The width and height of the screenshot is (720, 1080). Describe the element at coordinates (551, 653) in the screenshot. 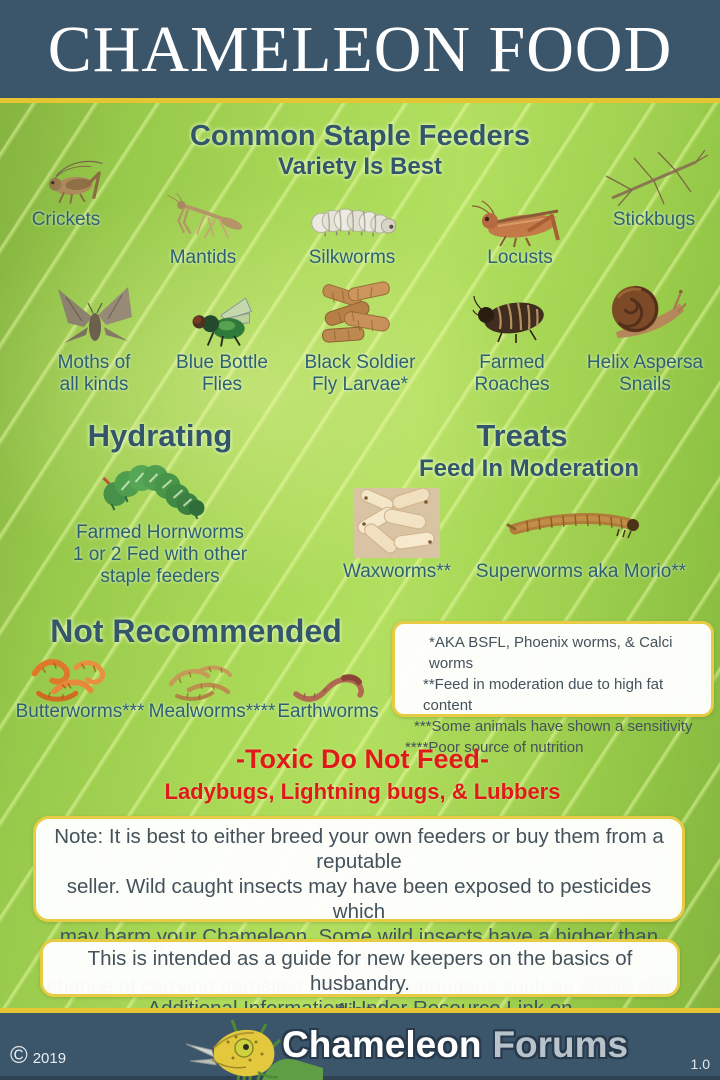

I see `footnote-line-1: *AKA BSFL, Phoenix worms, & Calci worms` at that location.